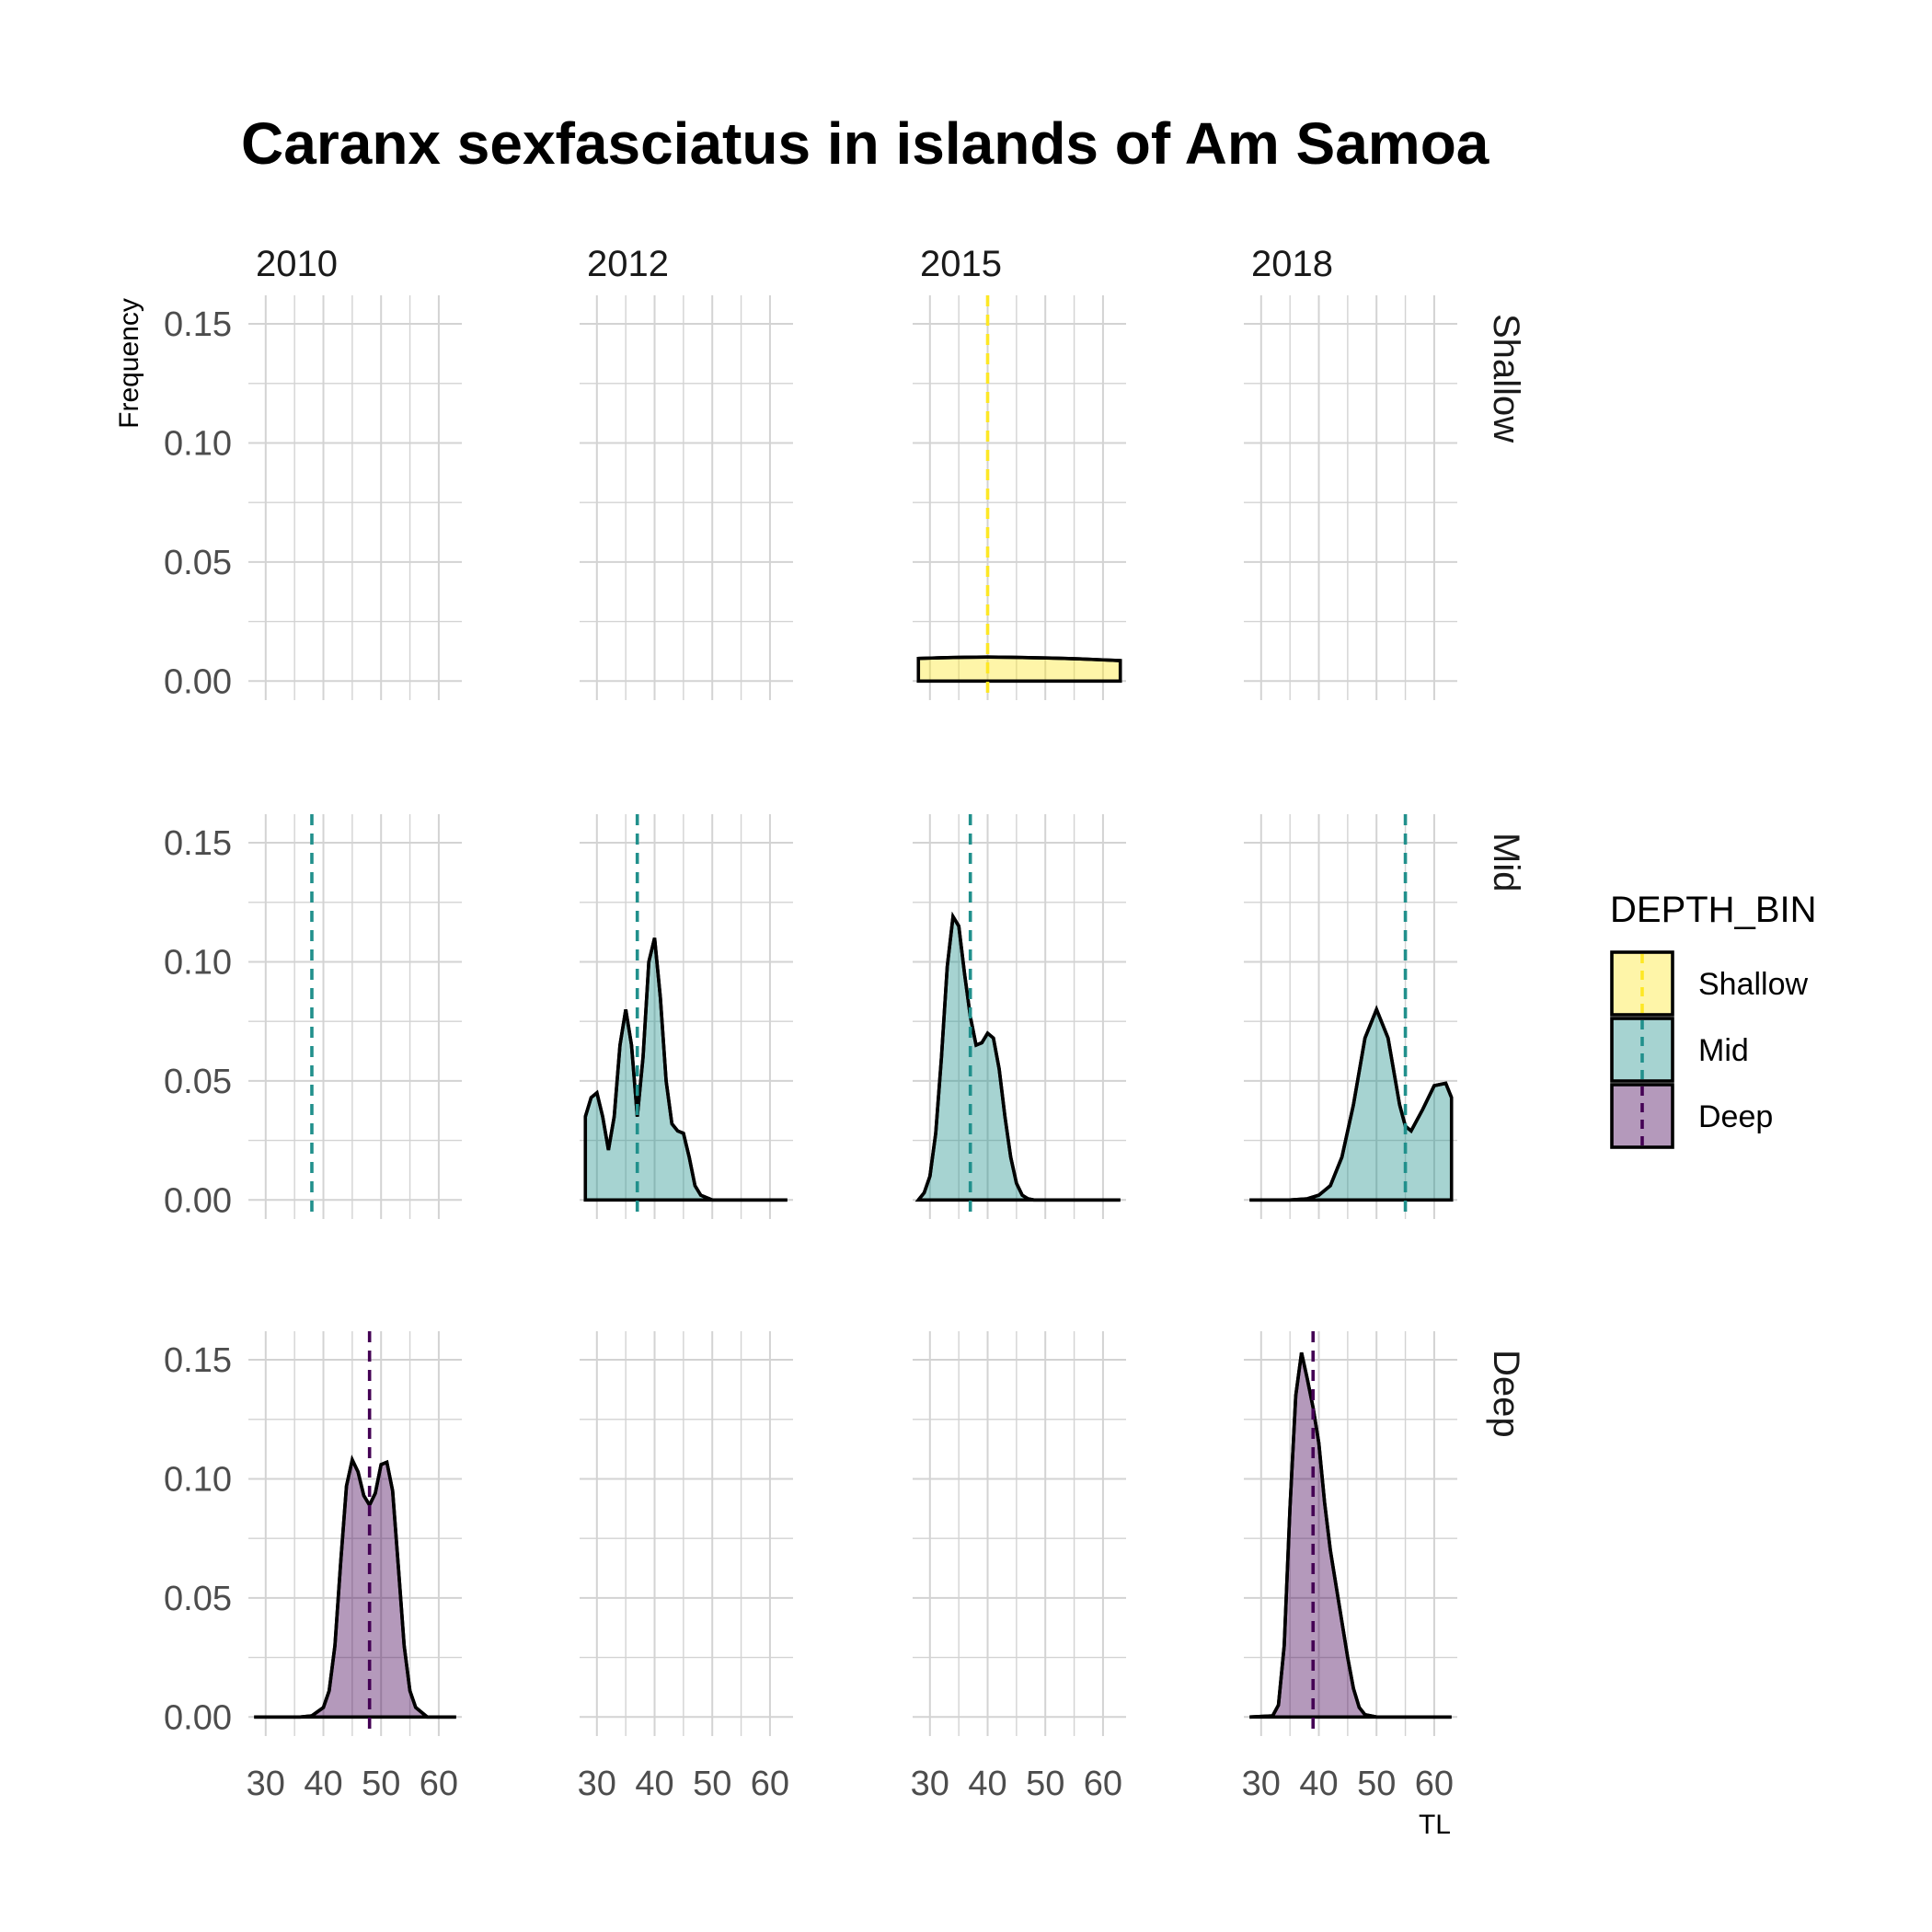 This screenshot has width=1932, height=1932. Describe the element at coordinates (1713, 910) in the screenshot. I see `legend-title: DEPTH_BIN` at that location.